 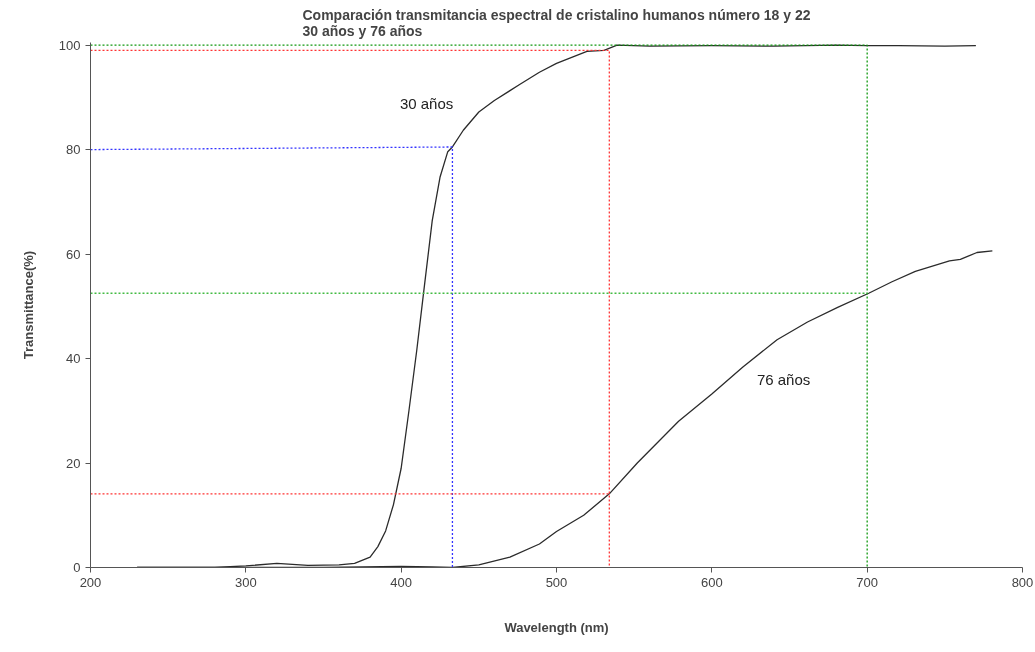 I want to click on x-tick-label: 400, so click(x=401, y=582).